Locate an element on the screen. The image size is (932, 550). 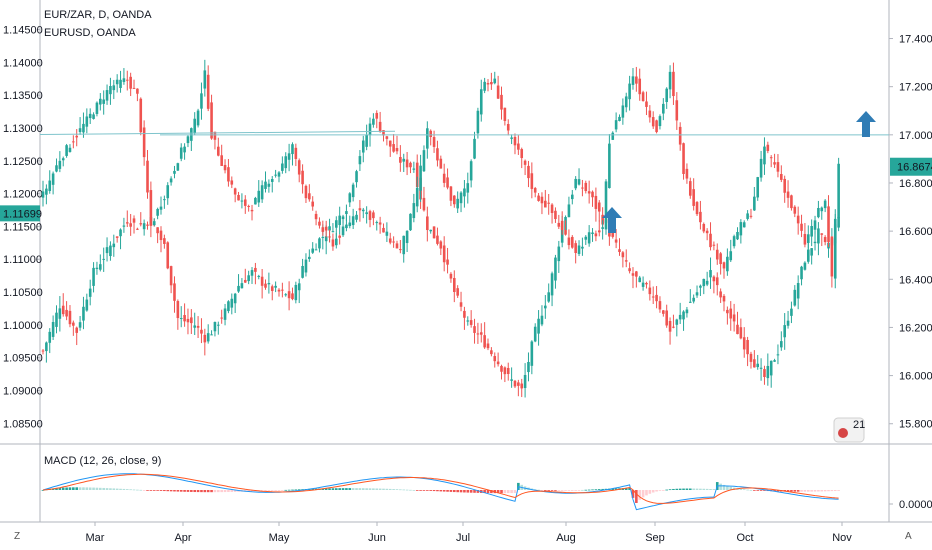
time-tick-label: Sep is located at coordinates (655, 538).